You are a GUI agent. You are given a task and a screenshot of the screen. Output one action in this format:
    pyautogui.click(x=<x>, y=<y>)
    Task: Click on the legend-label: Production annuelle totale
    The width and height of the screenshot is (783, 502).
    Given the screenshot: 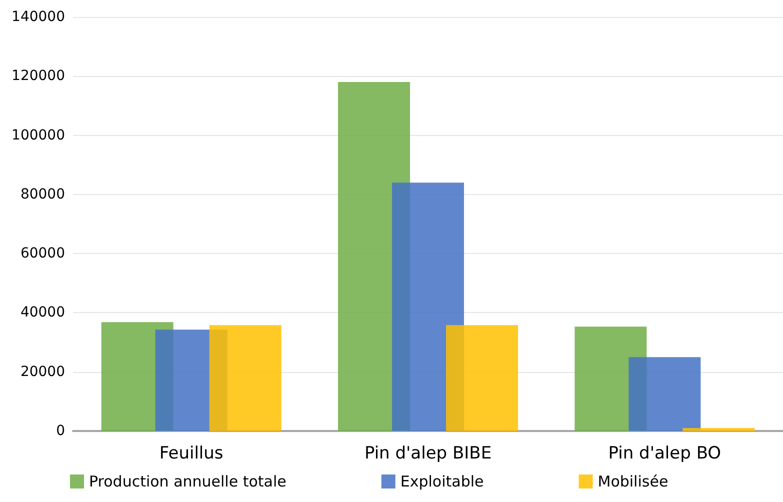 What is the action you would take?
    pyautogui.click(x=187, y=481)
    